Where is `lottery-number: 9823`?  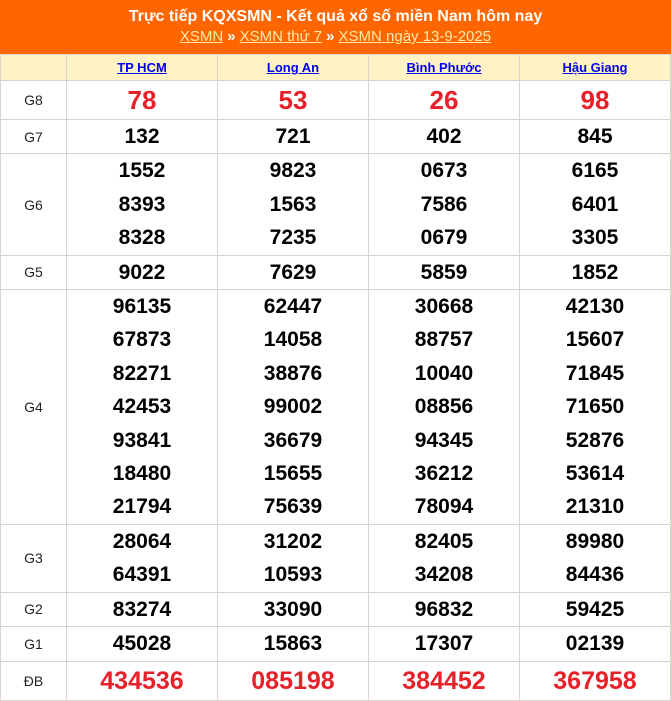
lottery-number: 9823 is located at coordinates (293, 171).